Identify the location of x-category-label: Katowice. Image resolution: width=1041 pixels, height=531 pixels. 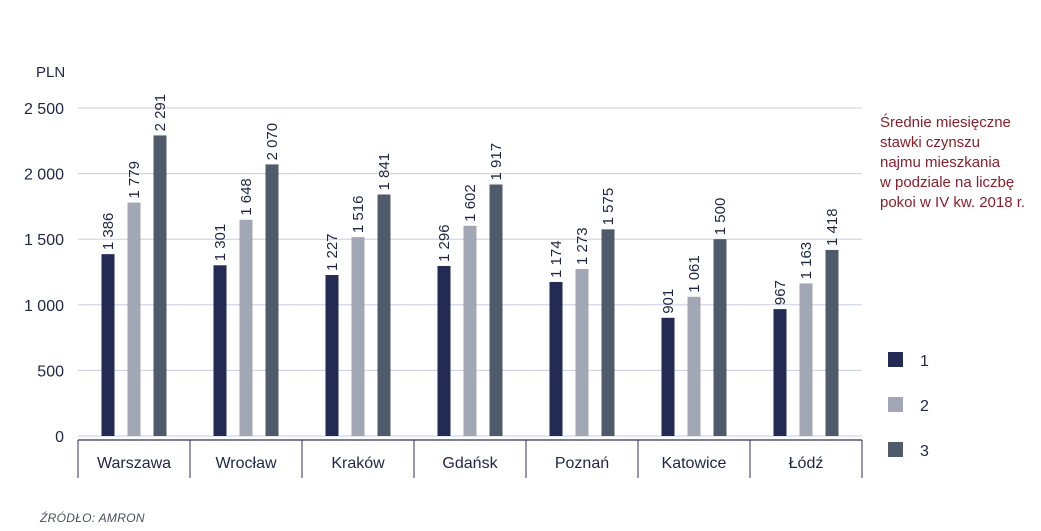
(694, 463).